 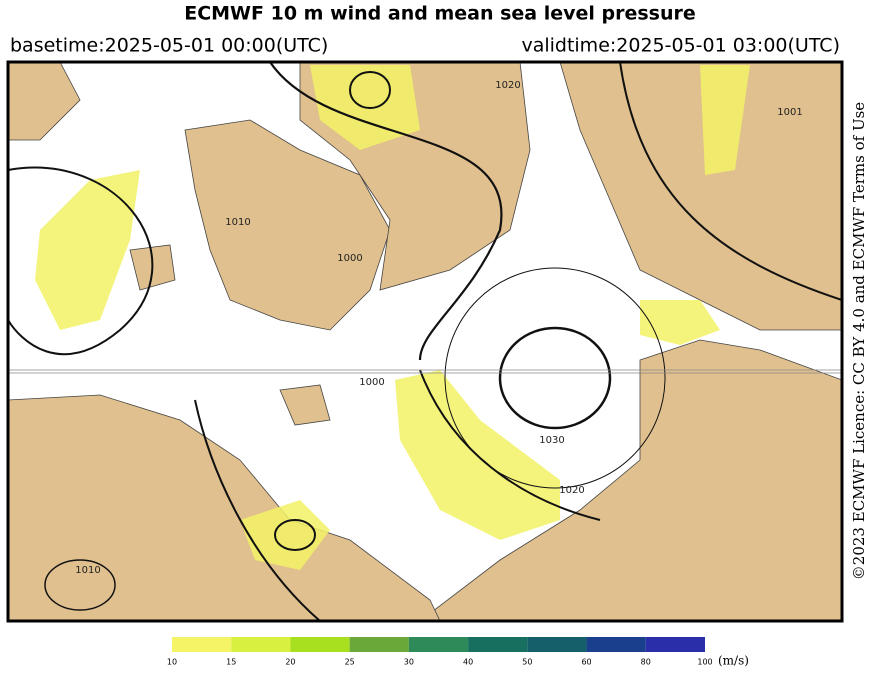 What do you see at coordinates (680, 46) in the screenshot?
I see `validtime: validtime:2025-05-01 03:00(UTC)` at bounding box center [680, 46].